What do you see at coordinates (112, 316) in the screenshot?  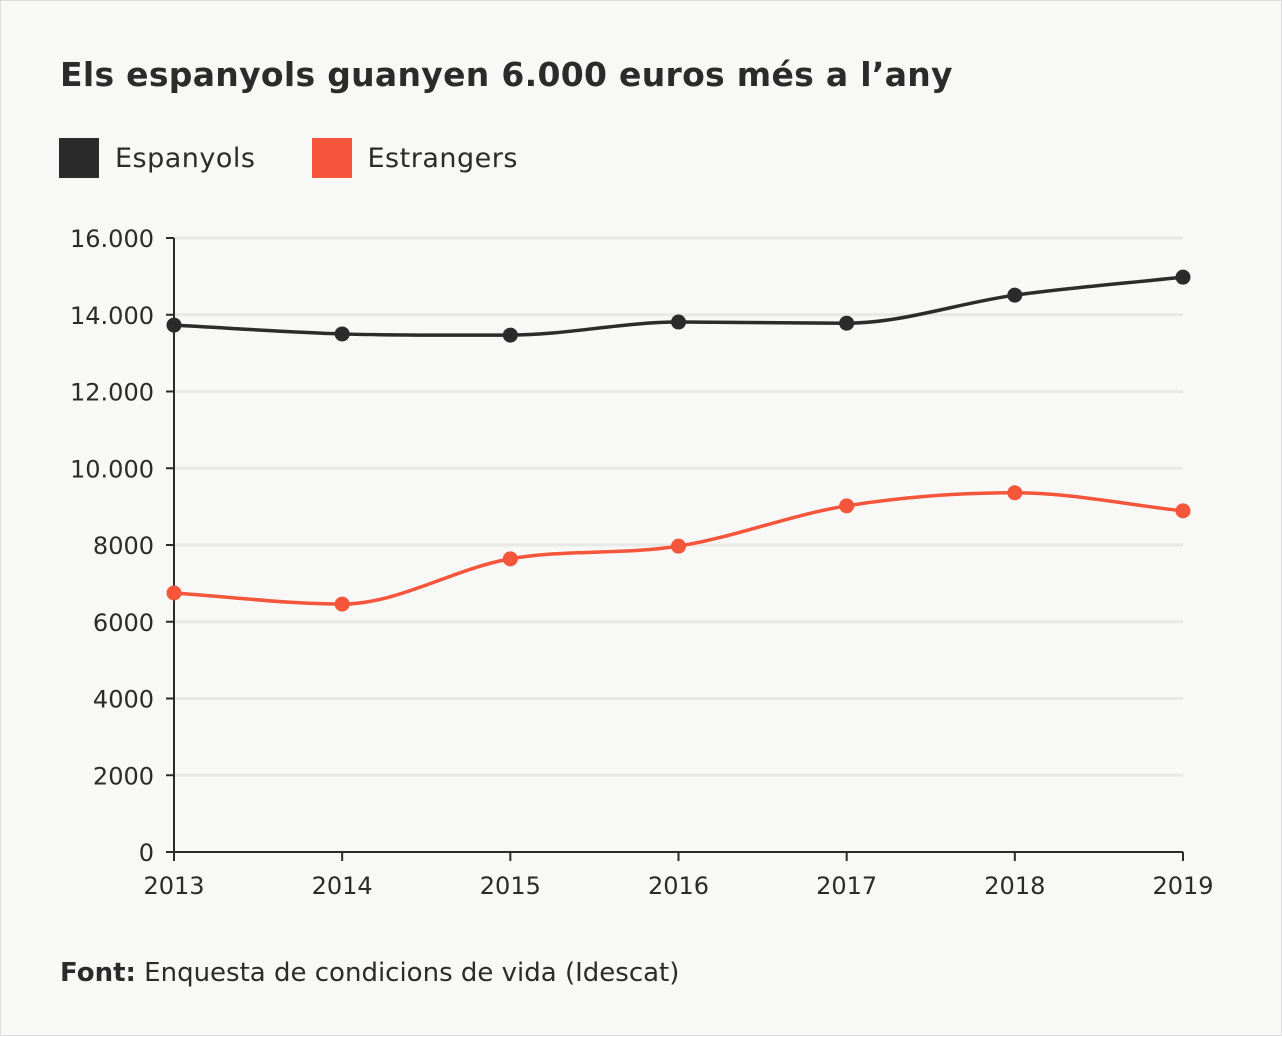 I see `y-tick-label: 14.000` at bounding box center [112, 316].